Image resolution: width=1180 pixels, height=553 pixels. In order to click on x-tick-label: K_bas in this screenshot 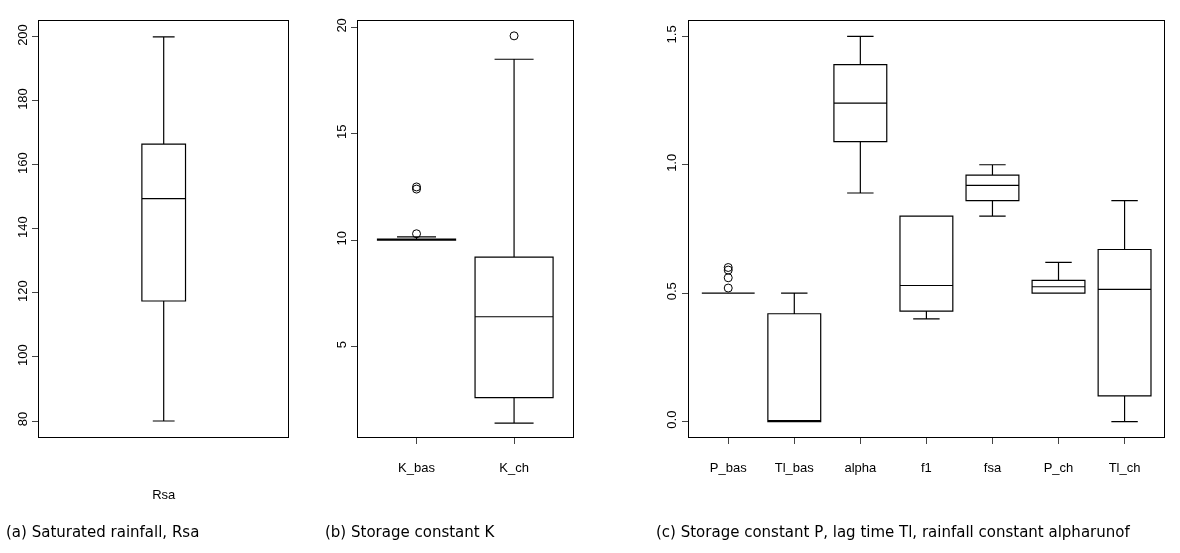, I will do `click(417, 467)`.